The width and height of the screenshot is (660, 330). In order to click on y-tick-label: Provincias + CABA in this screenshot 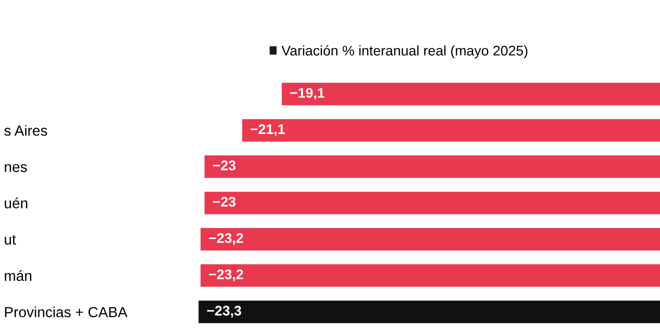, I will do `click(66, 312)`.